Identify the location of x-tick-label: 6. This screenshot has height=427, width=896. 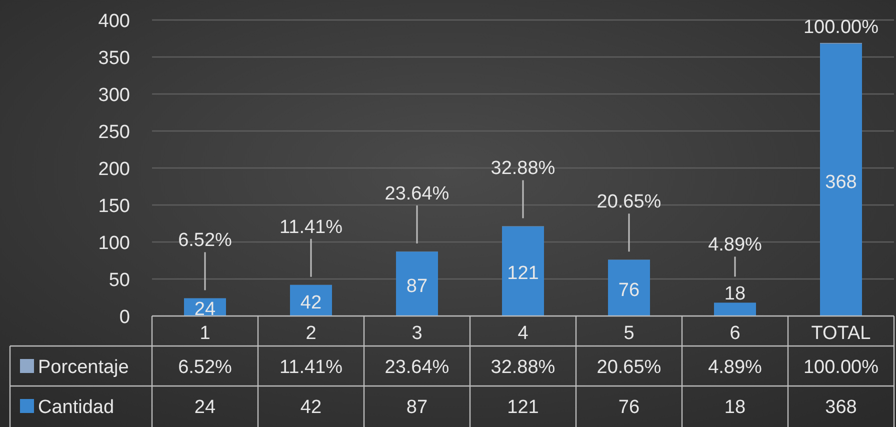
(735, 333).